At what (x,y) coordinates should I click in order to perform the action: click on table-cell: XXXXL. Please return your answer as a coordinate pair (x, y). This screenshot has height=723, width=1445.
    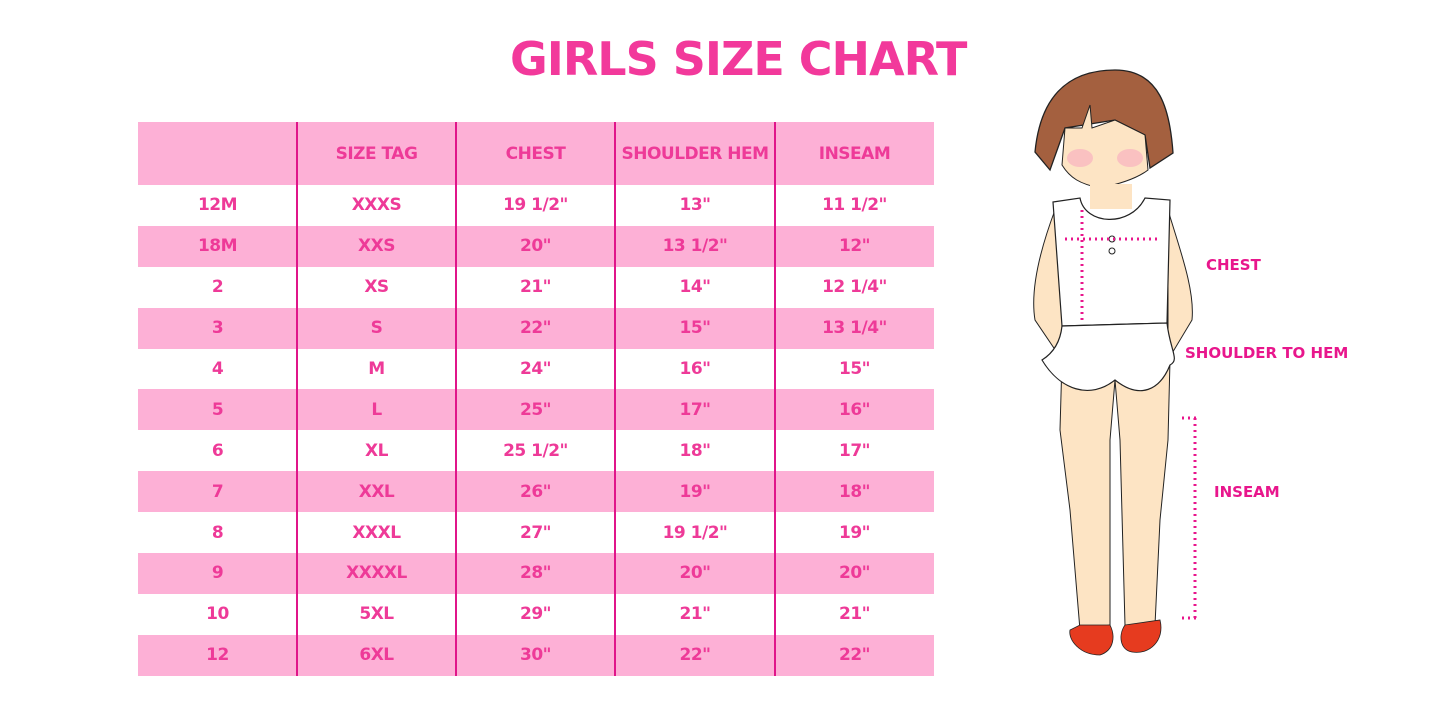
    Looking at the image, I should click on (376, 573).